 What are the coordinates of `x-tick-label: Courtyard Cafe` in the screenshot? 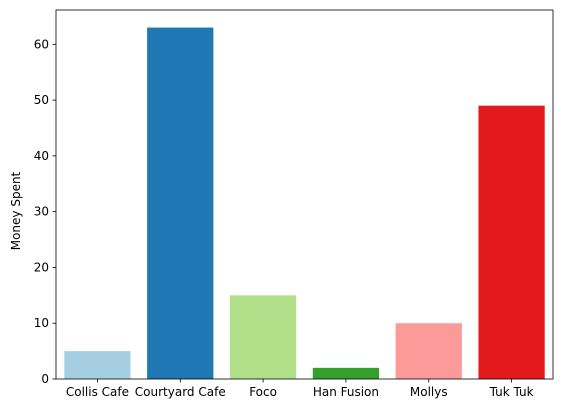 It's located at (180, 392).